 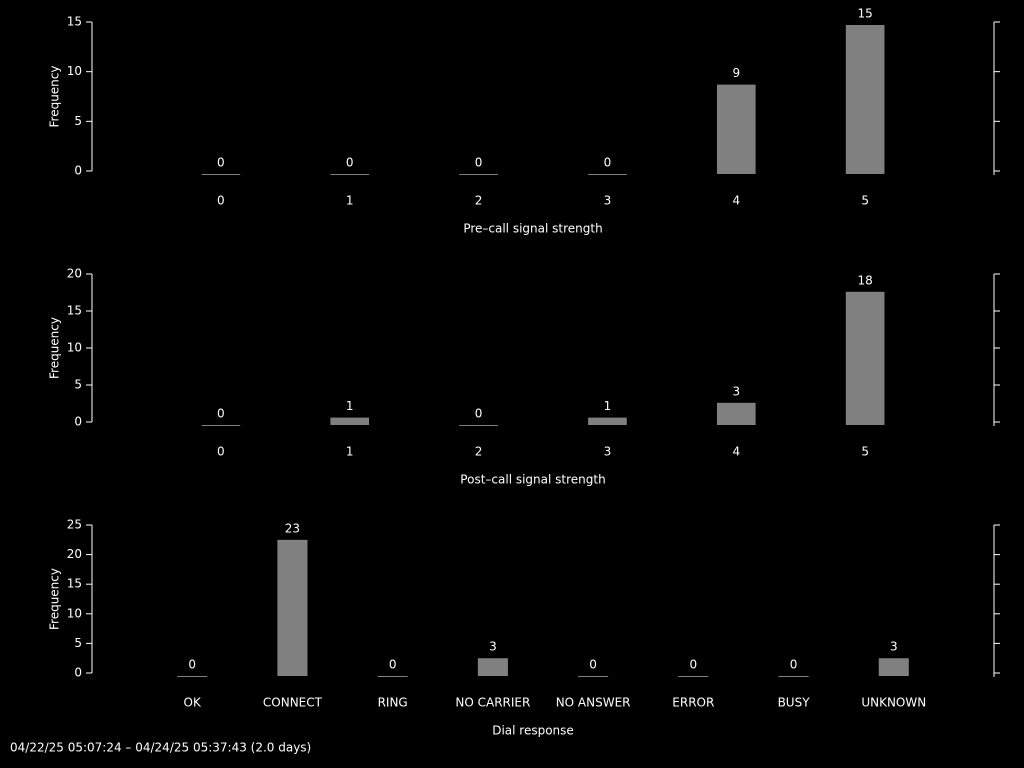 What do you see at coordinates (865, 14) in the screenshot?
I see `value-label: 15` at bounding box center [865, 14].